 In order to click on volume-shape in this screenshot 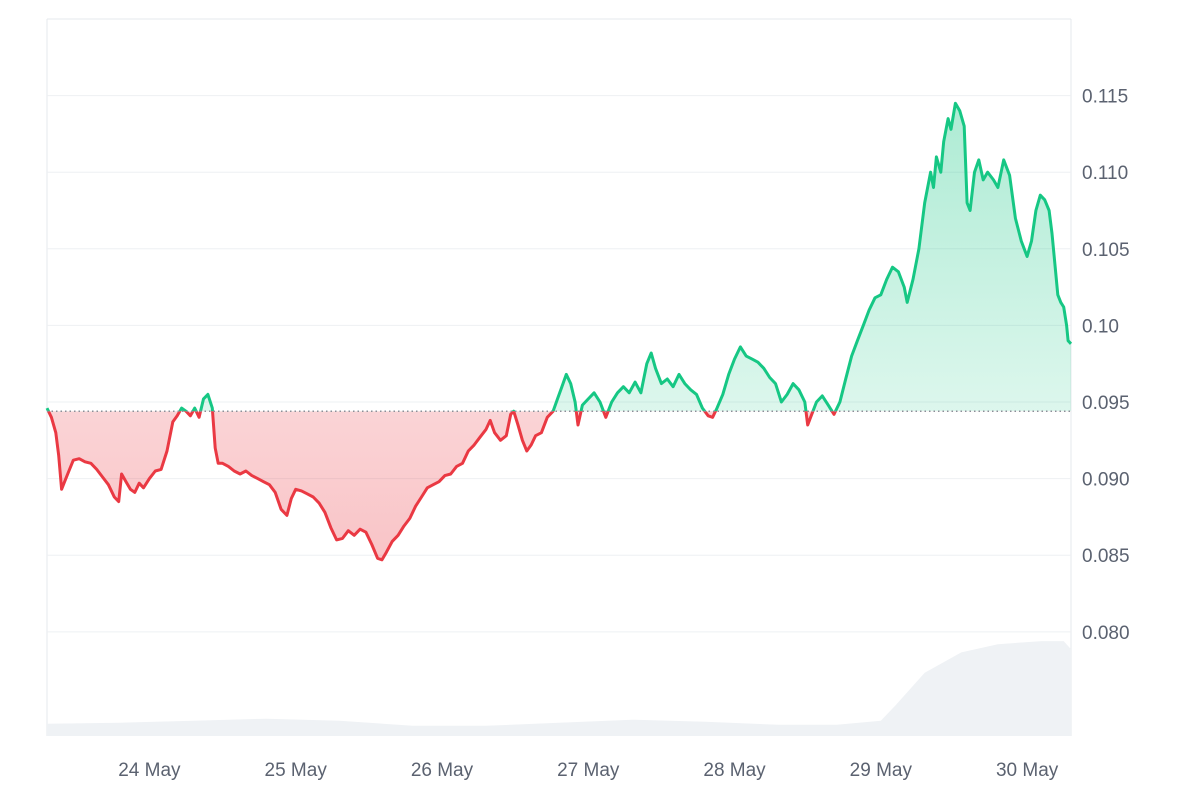, I will do `click(559, 688)`.